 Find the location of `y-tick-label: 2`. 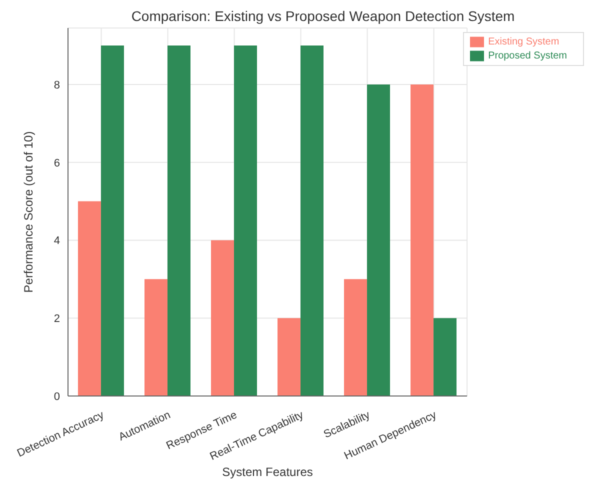

y-tick-label: 2 is located at coordinates (57, 319).